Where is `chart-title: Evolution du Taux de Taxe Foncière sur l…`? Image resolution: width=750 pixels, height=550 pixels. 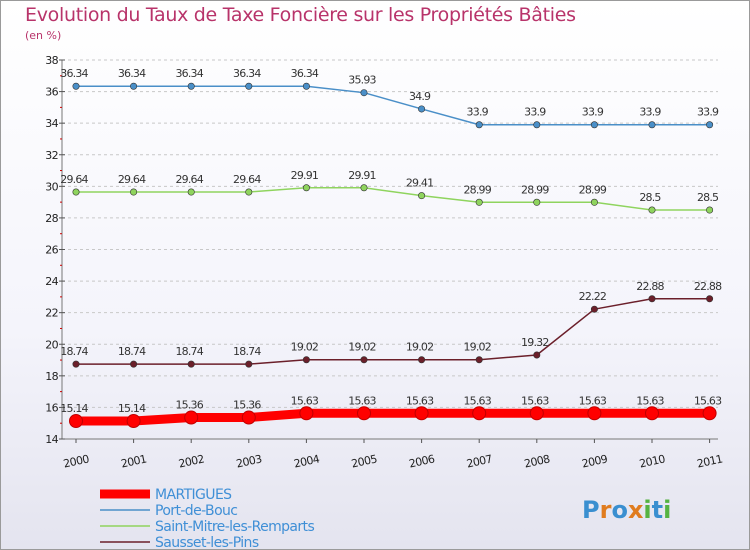 chart-title: Evolution du Taux de Taxe Foncière sur l… is located at coordinates (300, 15).